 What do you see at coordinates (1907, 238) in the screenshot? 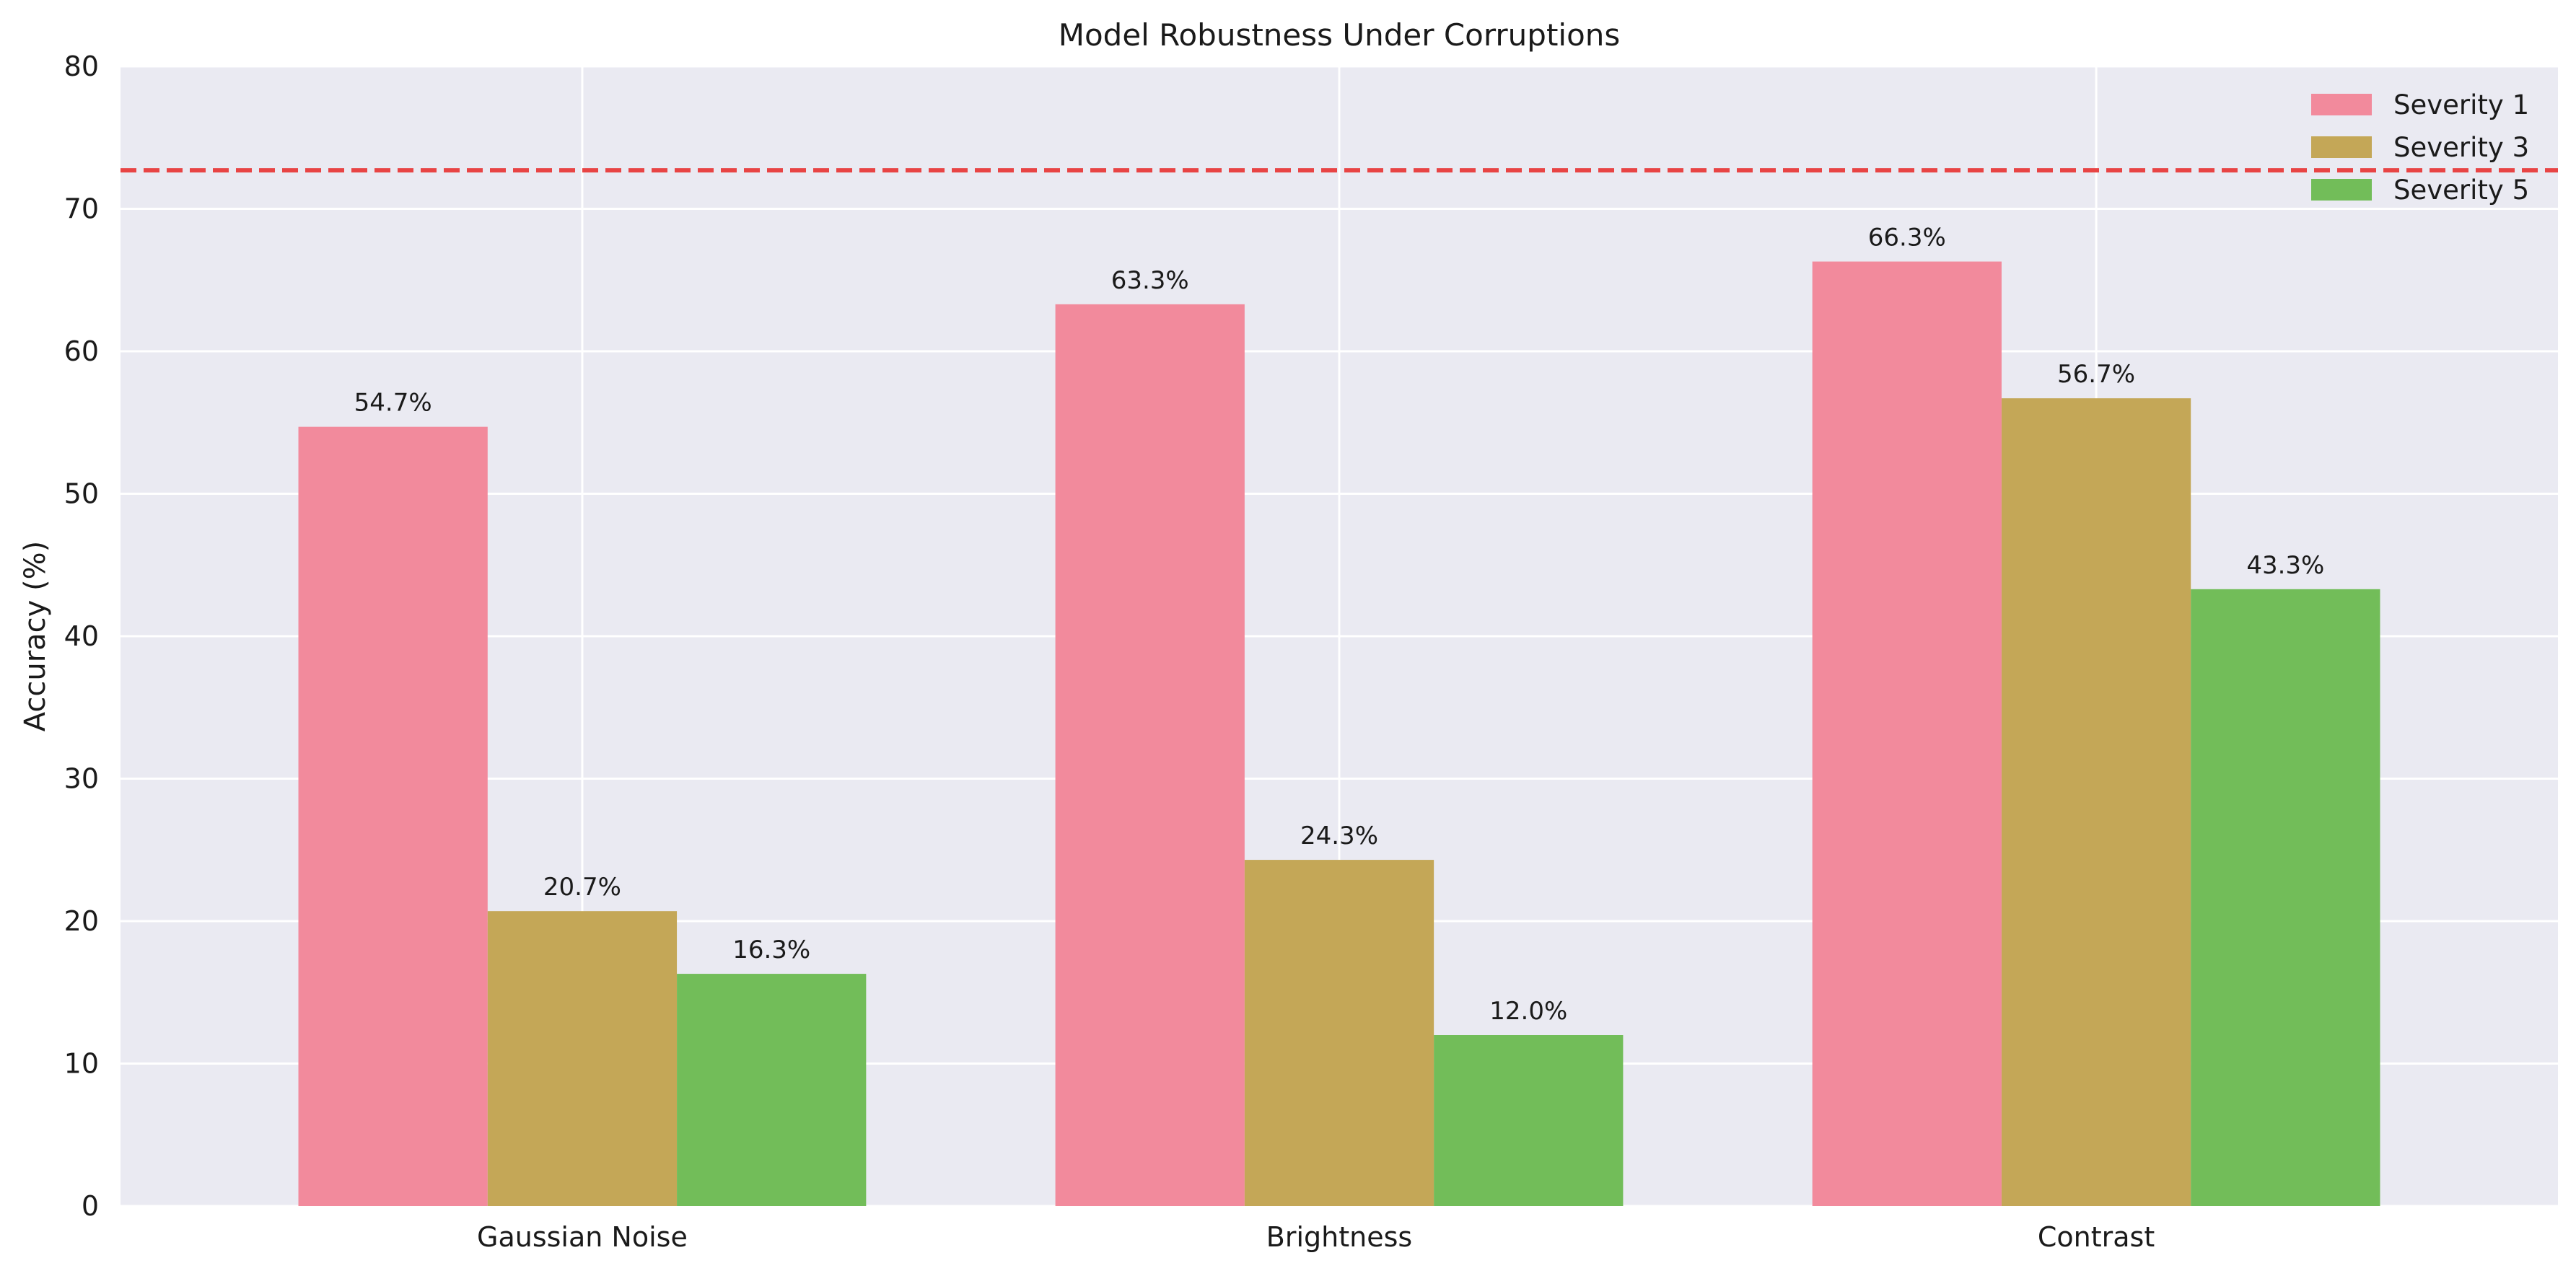
I see `bar-value-label: 66.3%` at bounding box center [1907, 238].